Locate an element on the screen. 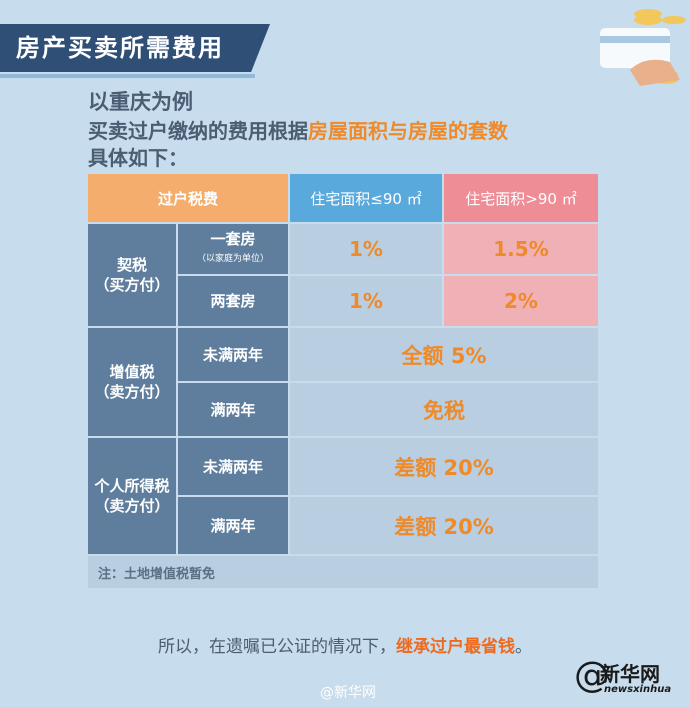  header-area-small: 住宅面积≤90 ㎡ is located at coordinates (366, 198).